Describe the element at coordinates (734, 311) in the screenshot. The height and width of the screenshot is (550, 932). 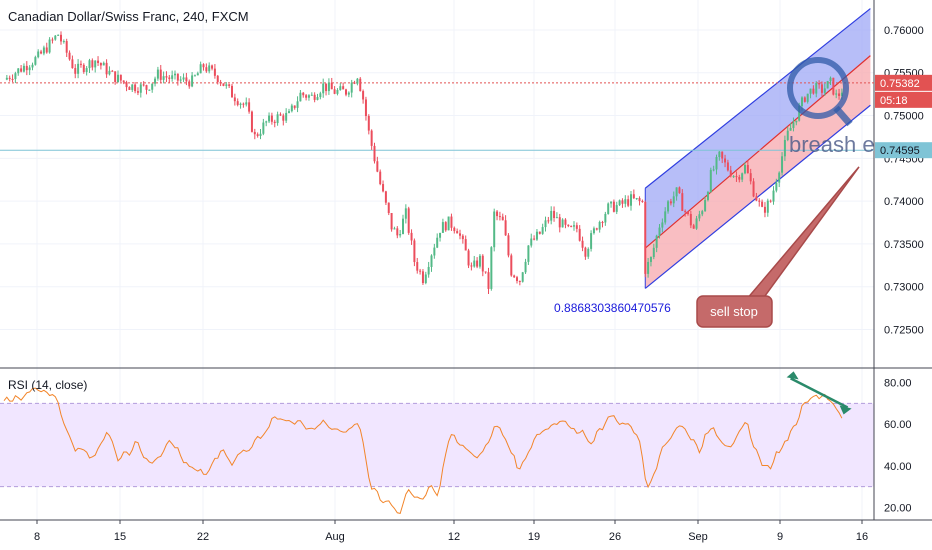
I see `sell-stop-label: sell stop` at that location.